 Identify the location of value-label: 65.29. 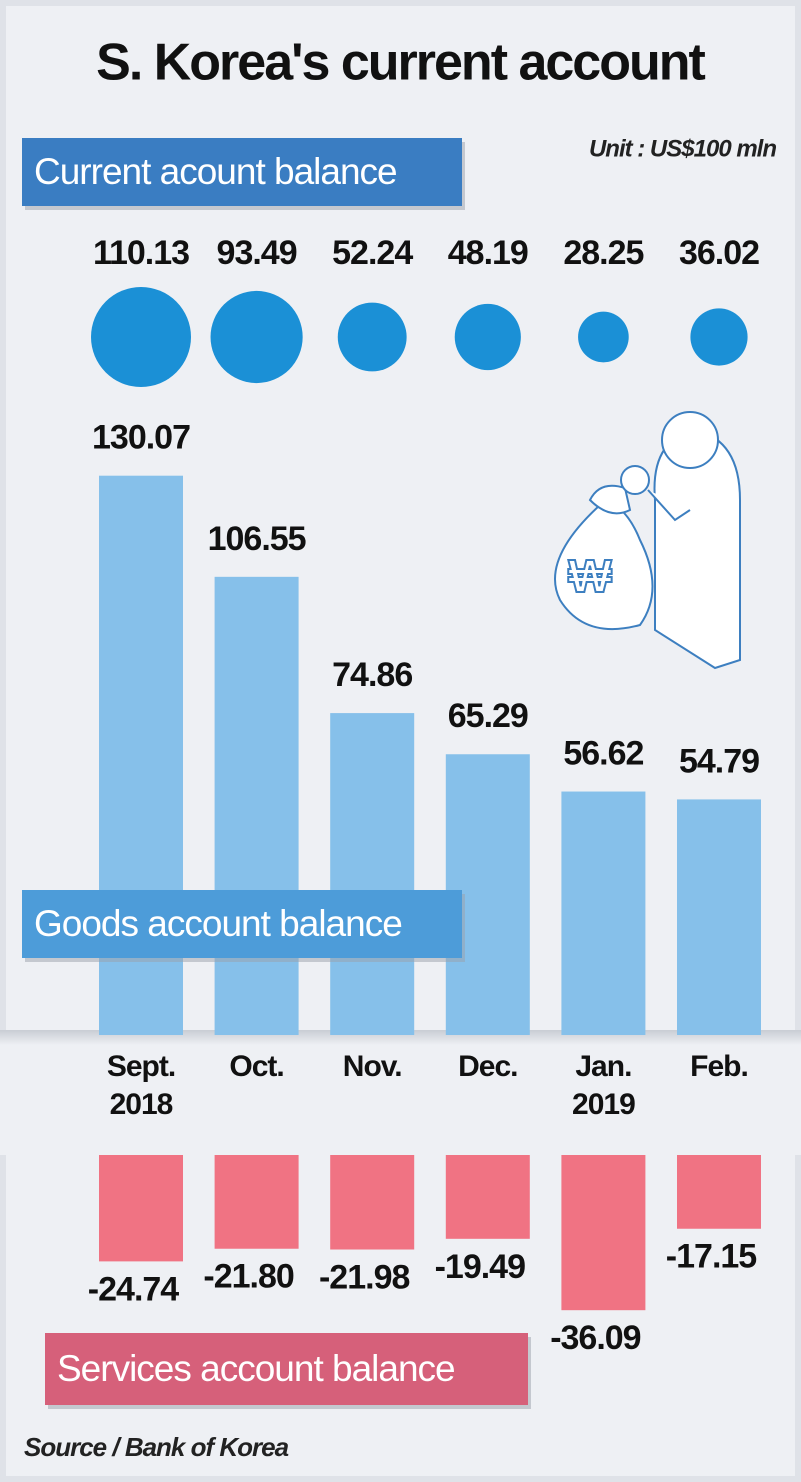
(488, 716).